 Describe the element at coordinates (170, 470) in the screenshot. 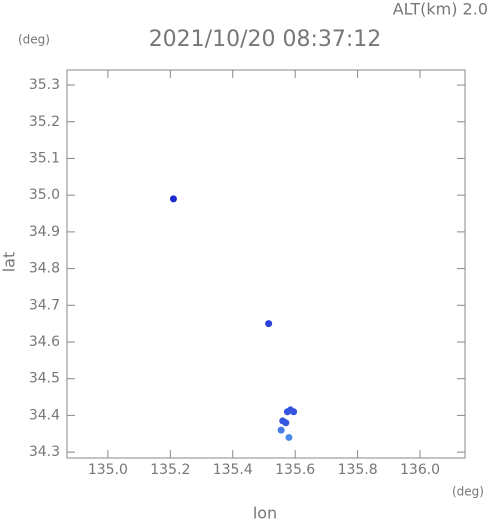

I see `x-tick-label: 135.2` at that location.